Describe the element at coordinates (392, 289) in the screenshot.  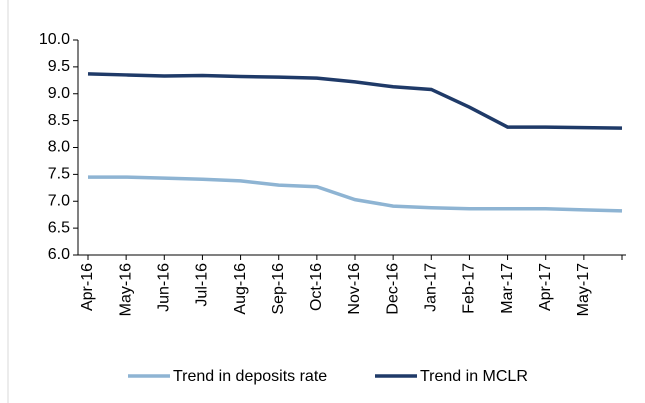
I see `x-tick-label: Dec-16` at that location.